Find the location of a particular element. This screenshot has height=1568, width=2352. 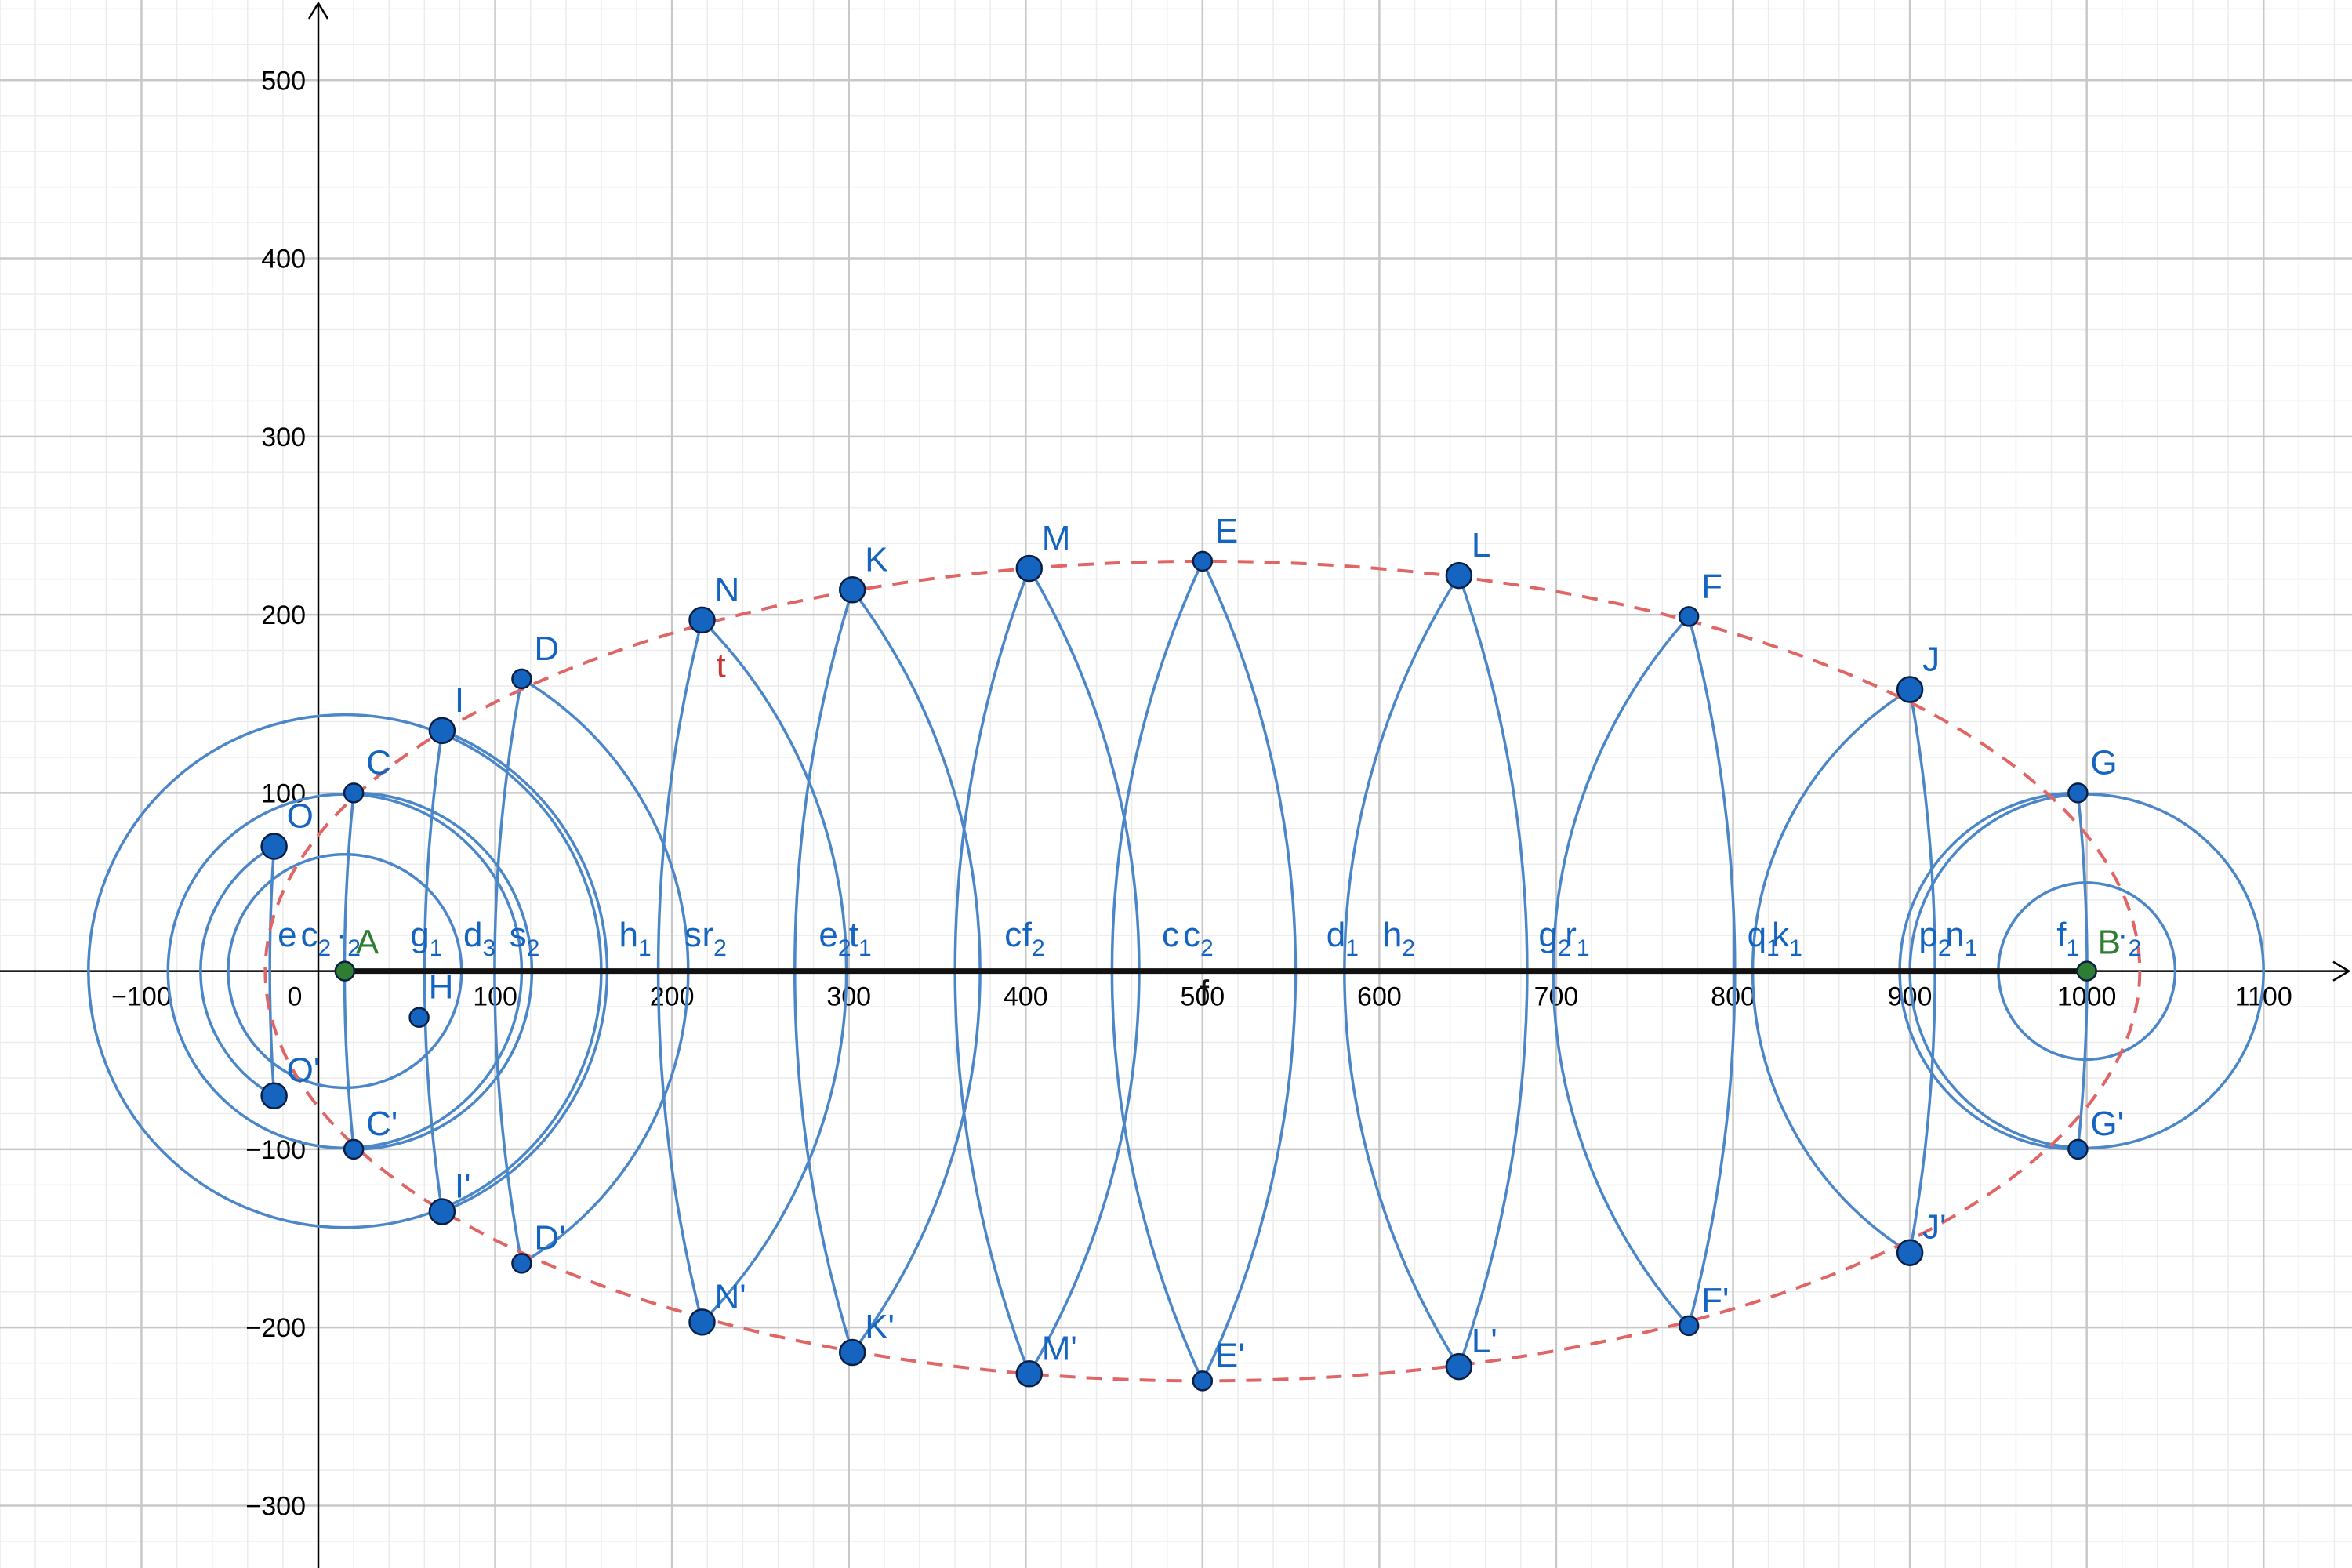

point-label: A is located at coordinates (367, 943).